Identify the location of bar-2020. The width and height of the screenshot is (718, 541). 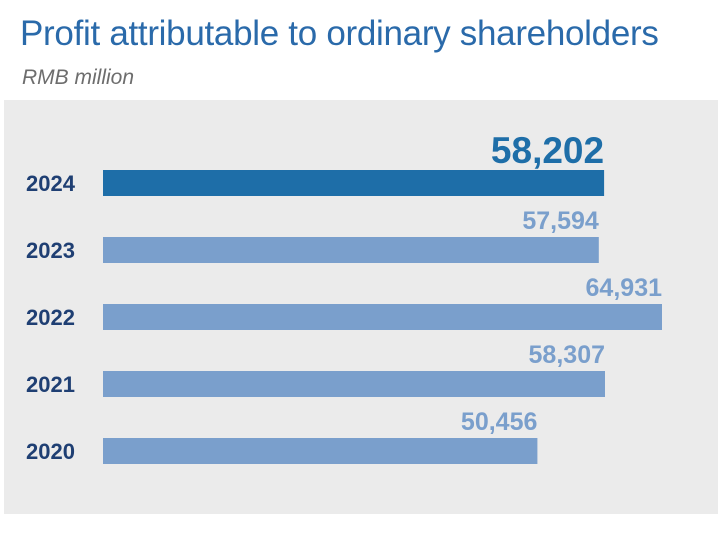
(320, 451).